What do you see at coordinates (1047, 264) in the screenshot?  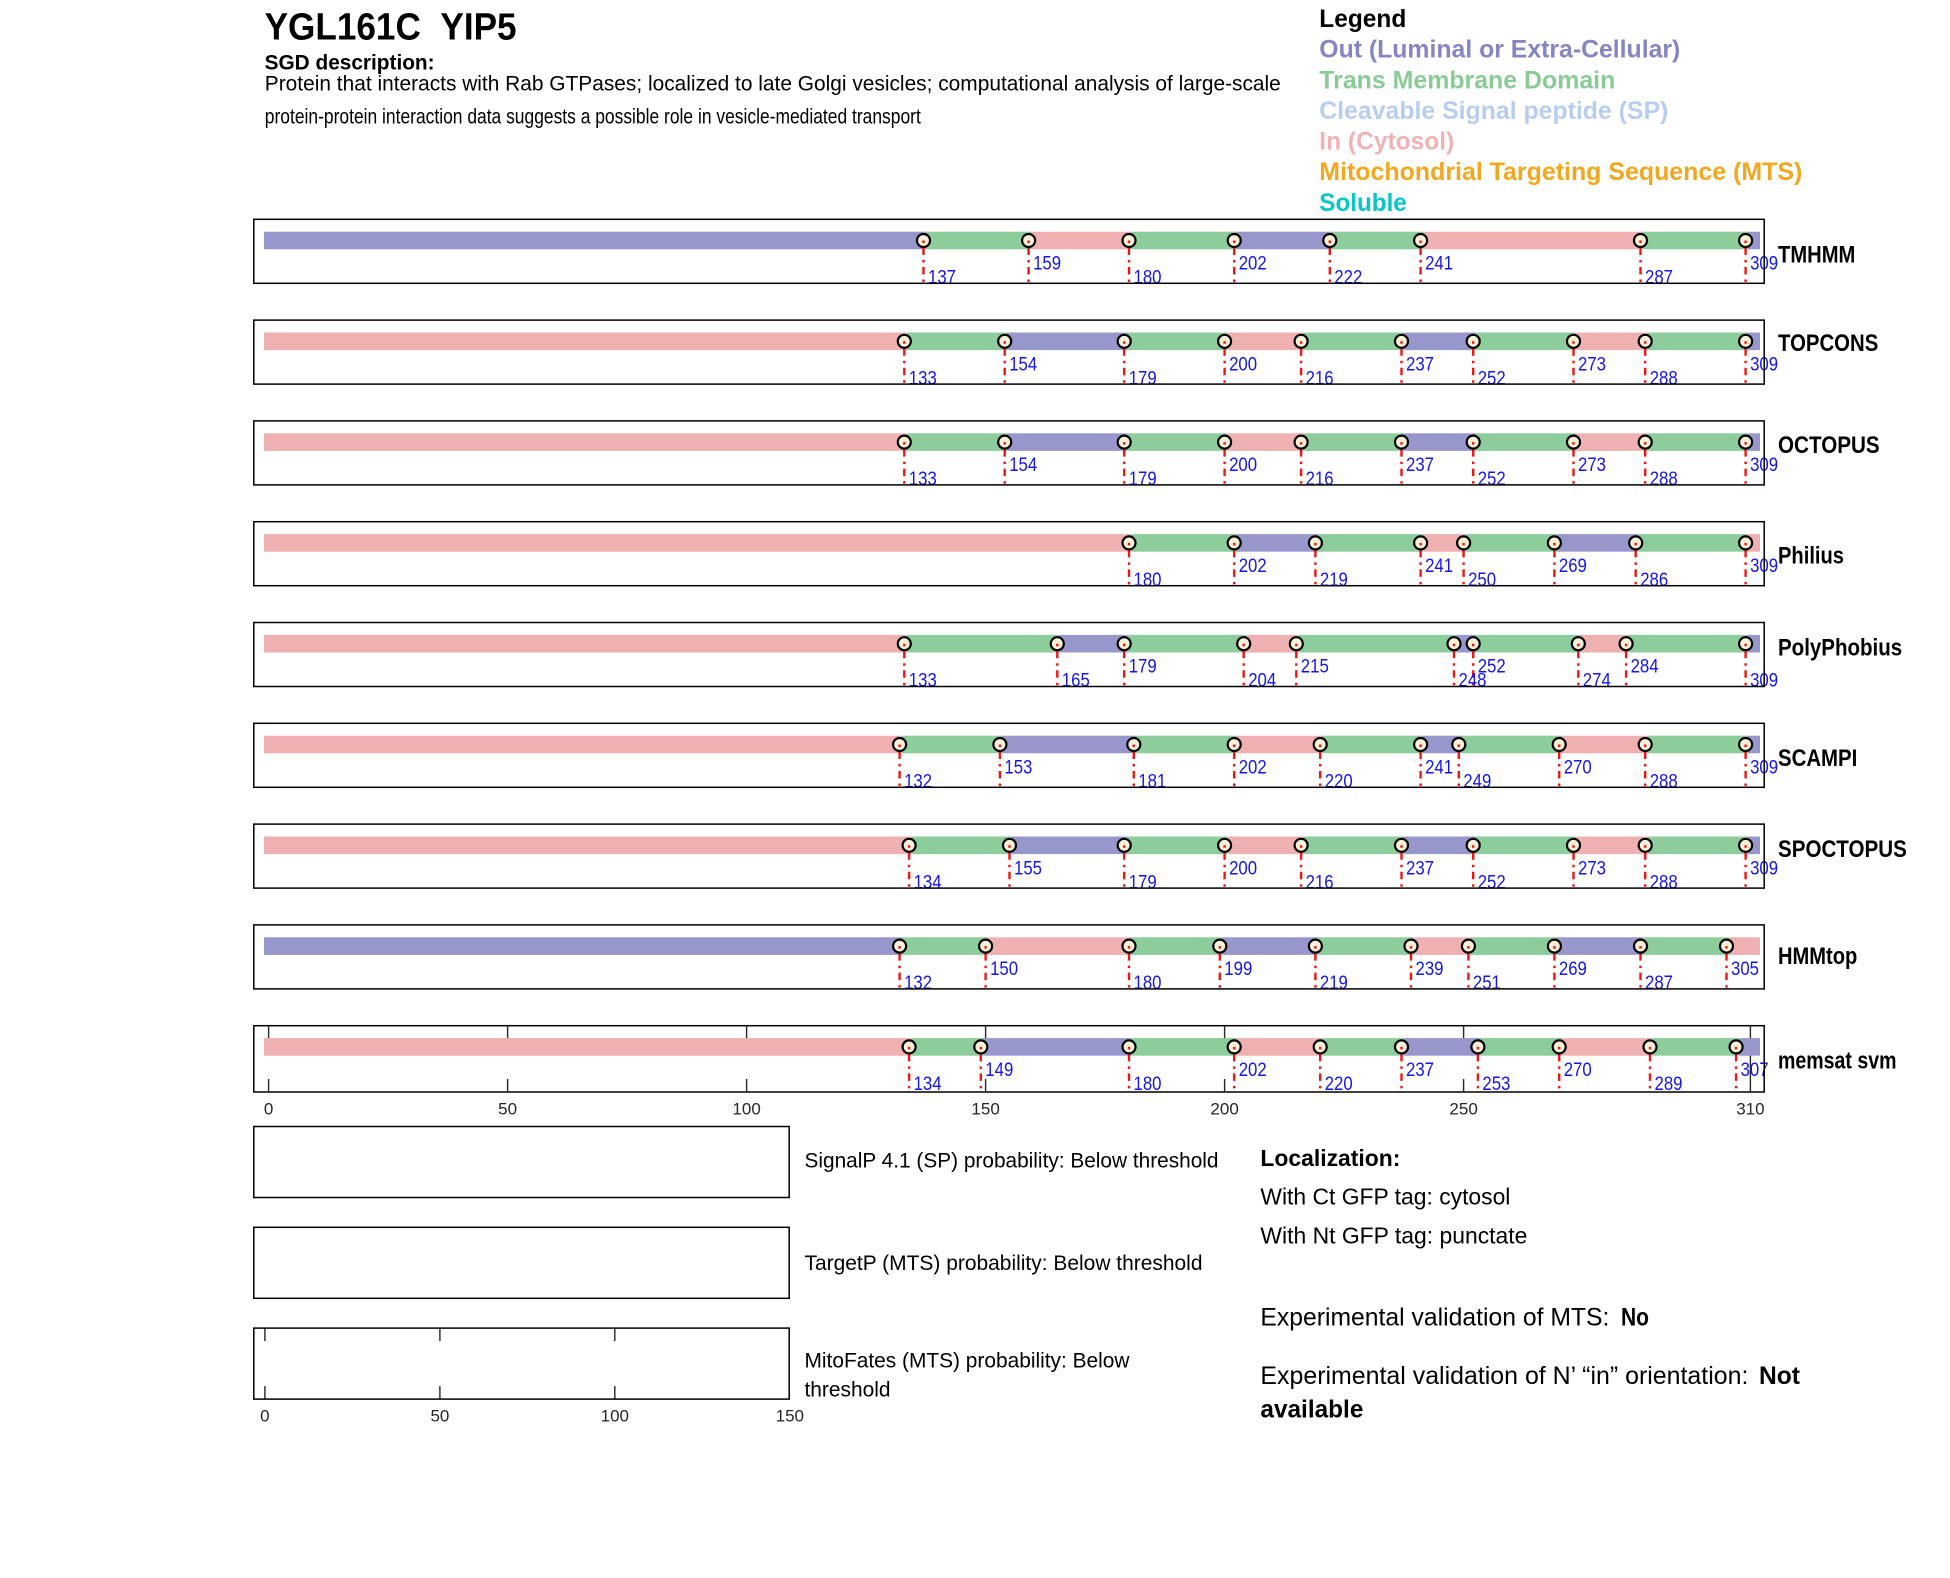 I see `svg-text: 159` at bounding box center [1047, 264].